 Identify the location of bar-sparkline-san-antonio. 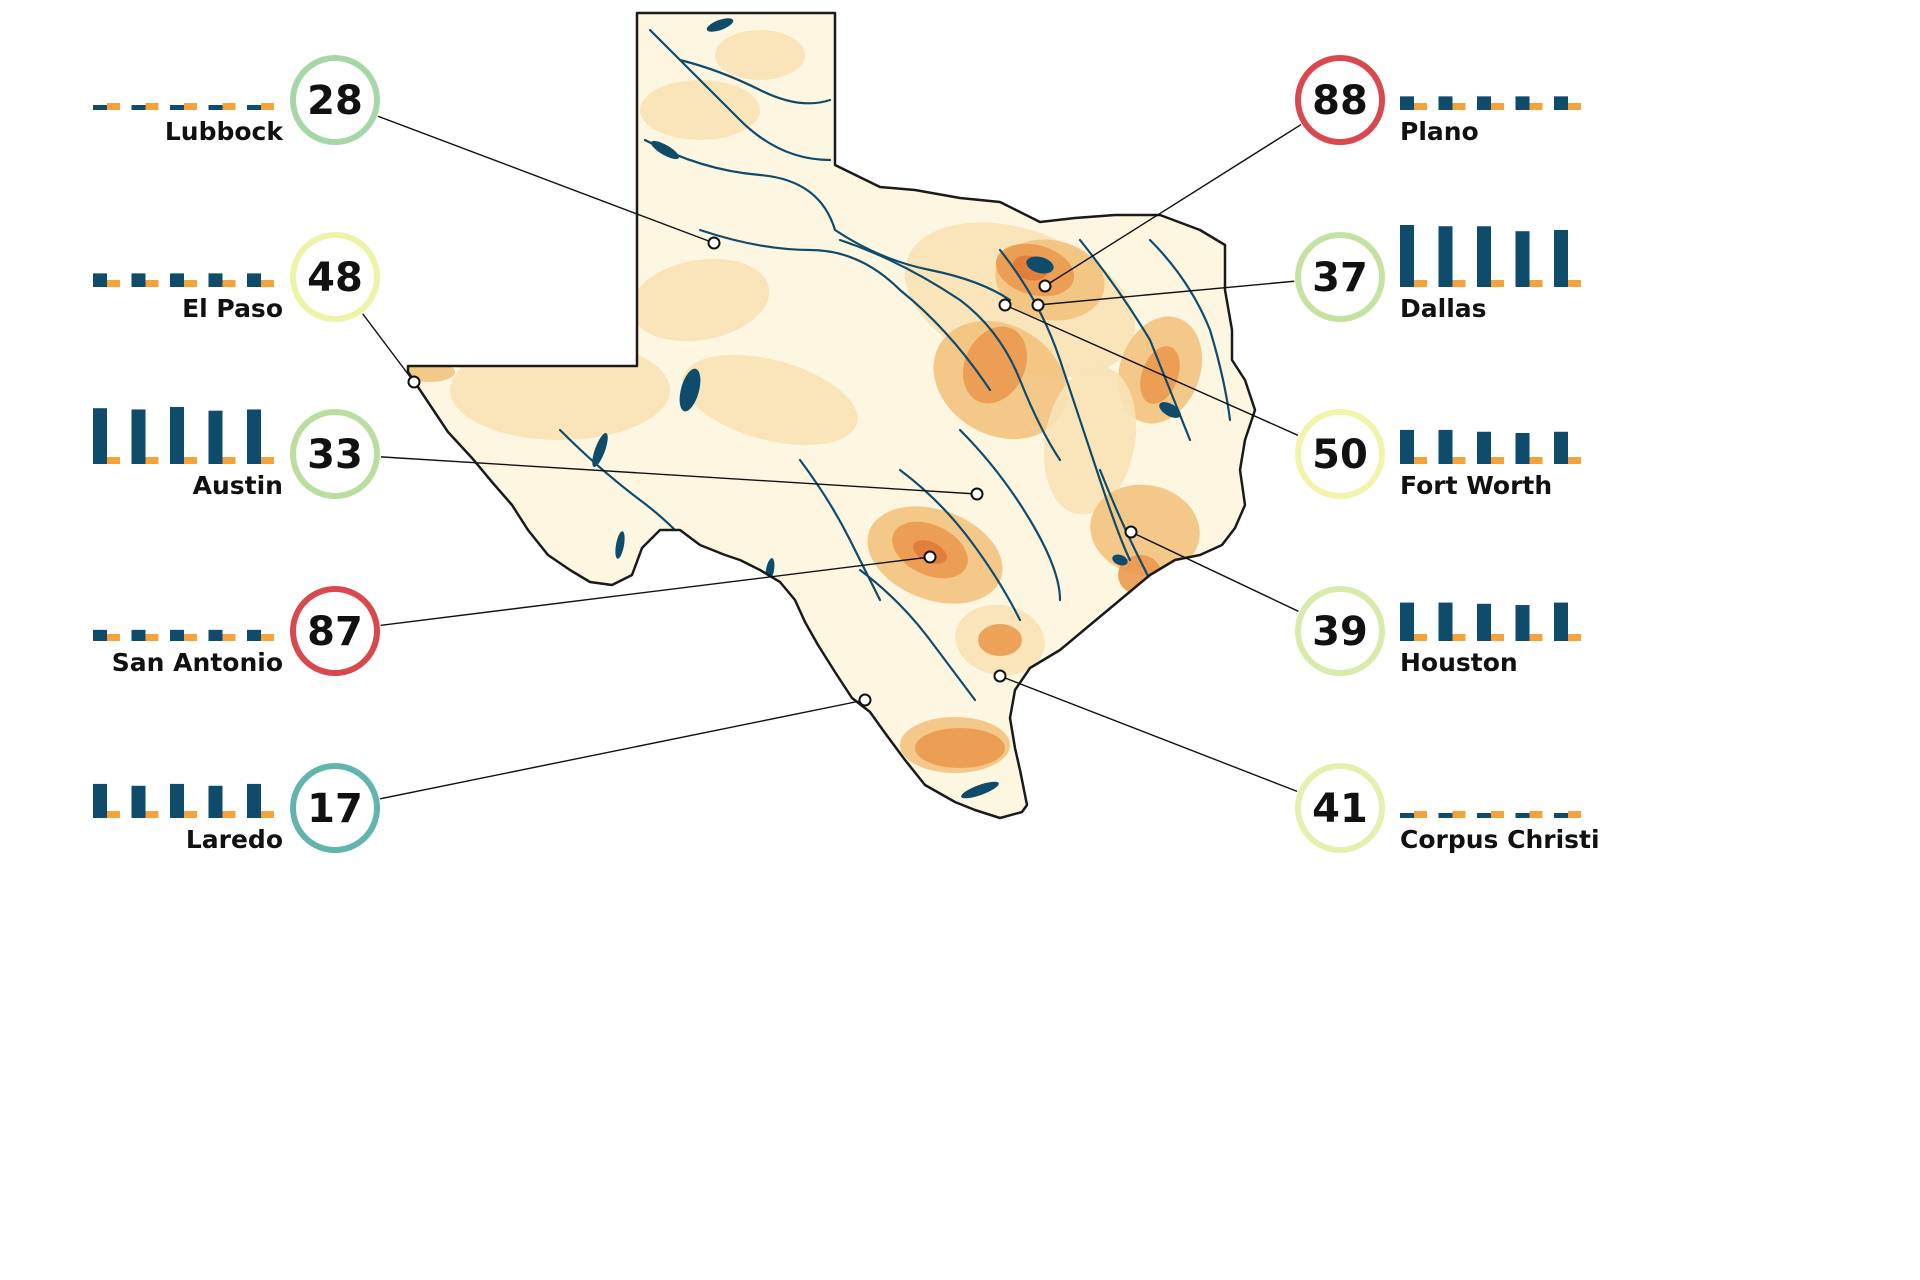
(183, 635).